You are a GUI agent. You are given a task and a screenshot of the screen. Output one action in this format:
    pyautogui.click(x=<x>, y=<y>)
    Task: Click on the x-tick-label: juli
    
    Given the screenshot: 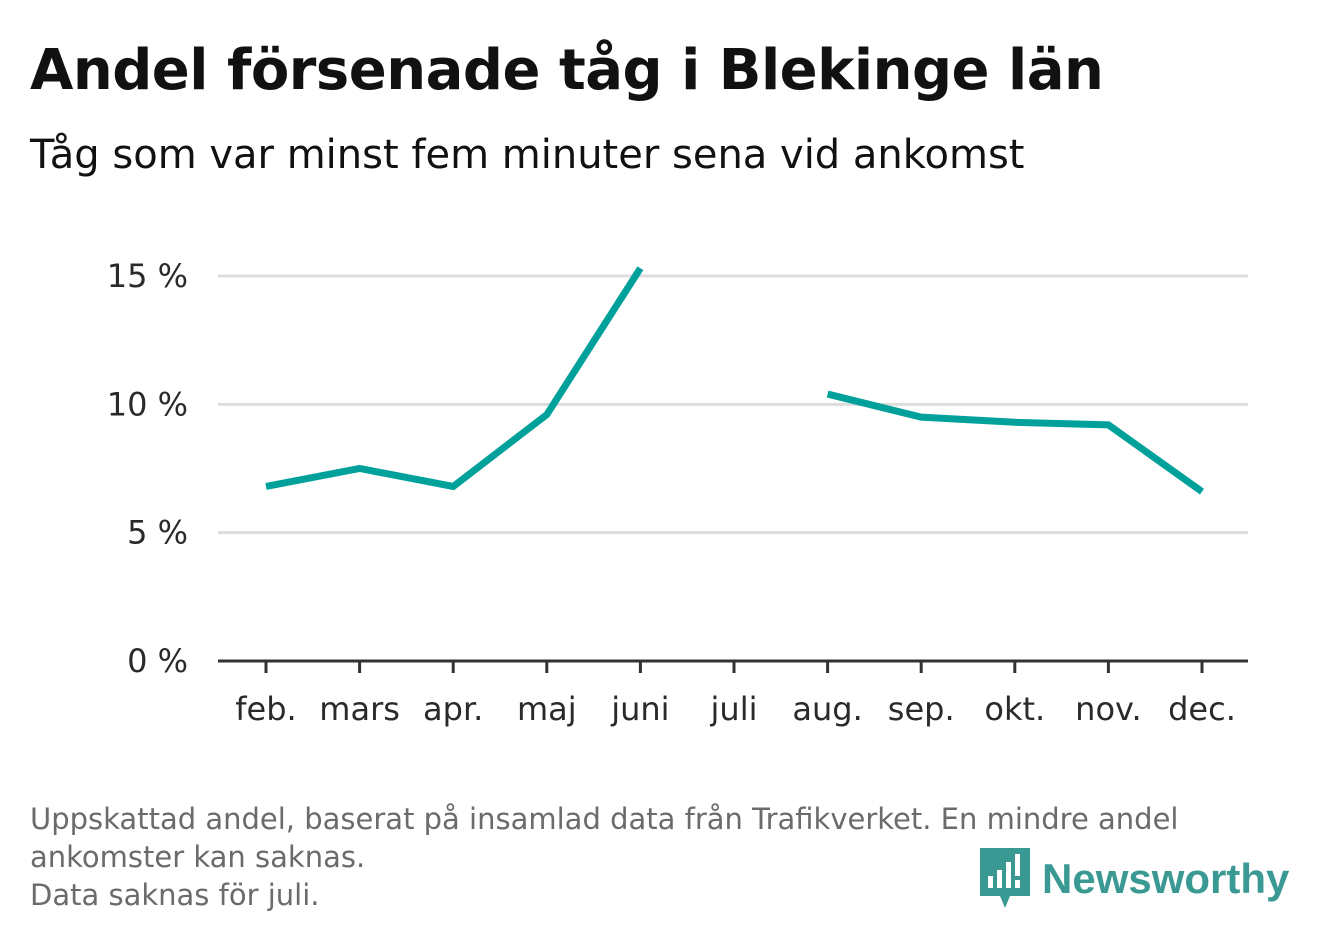 What is the action you would take?
    pyautogui.click(x=734, y=709)
    